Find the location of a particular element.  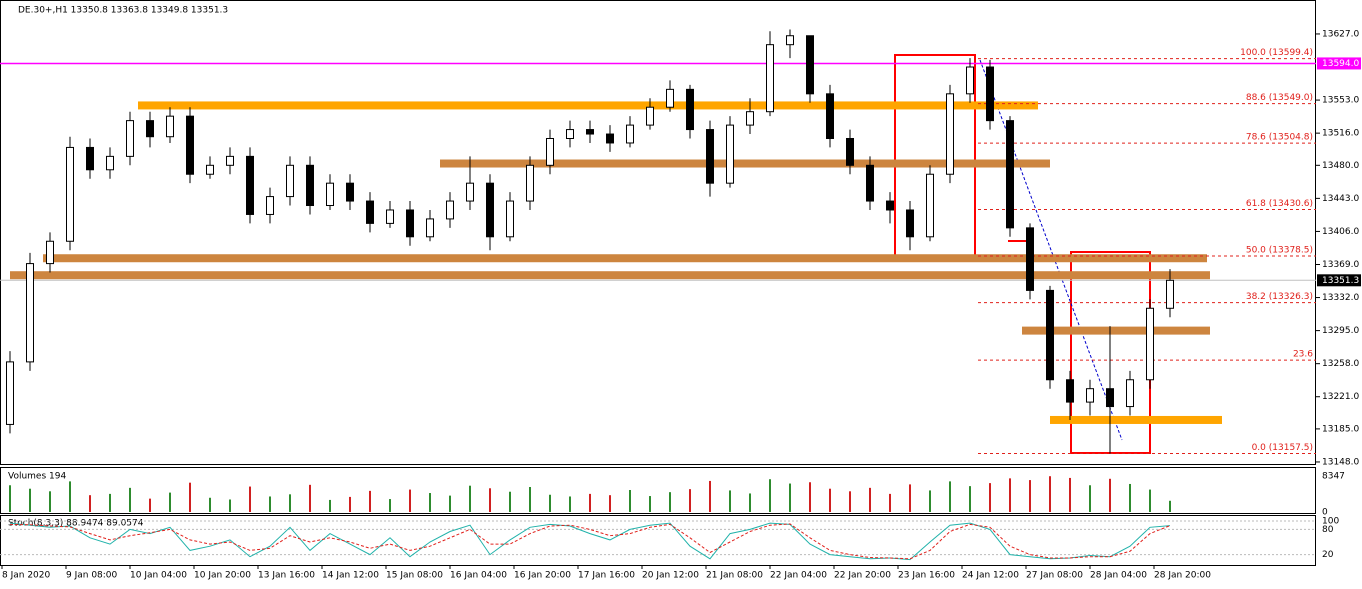

volume-title: Volumes 194 is located at coordinates (37, 477).